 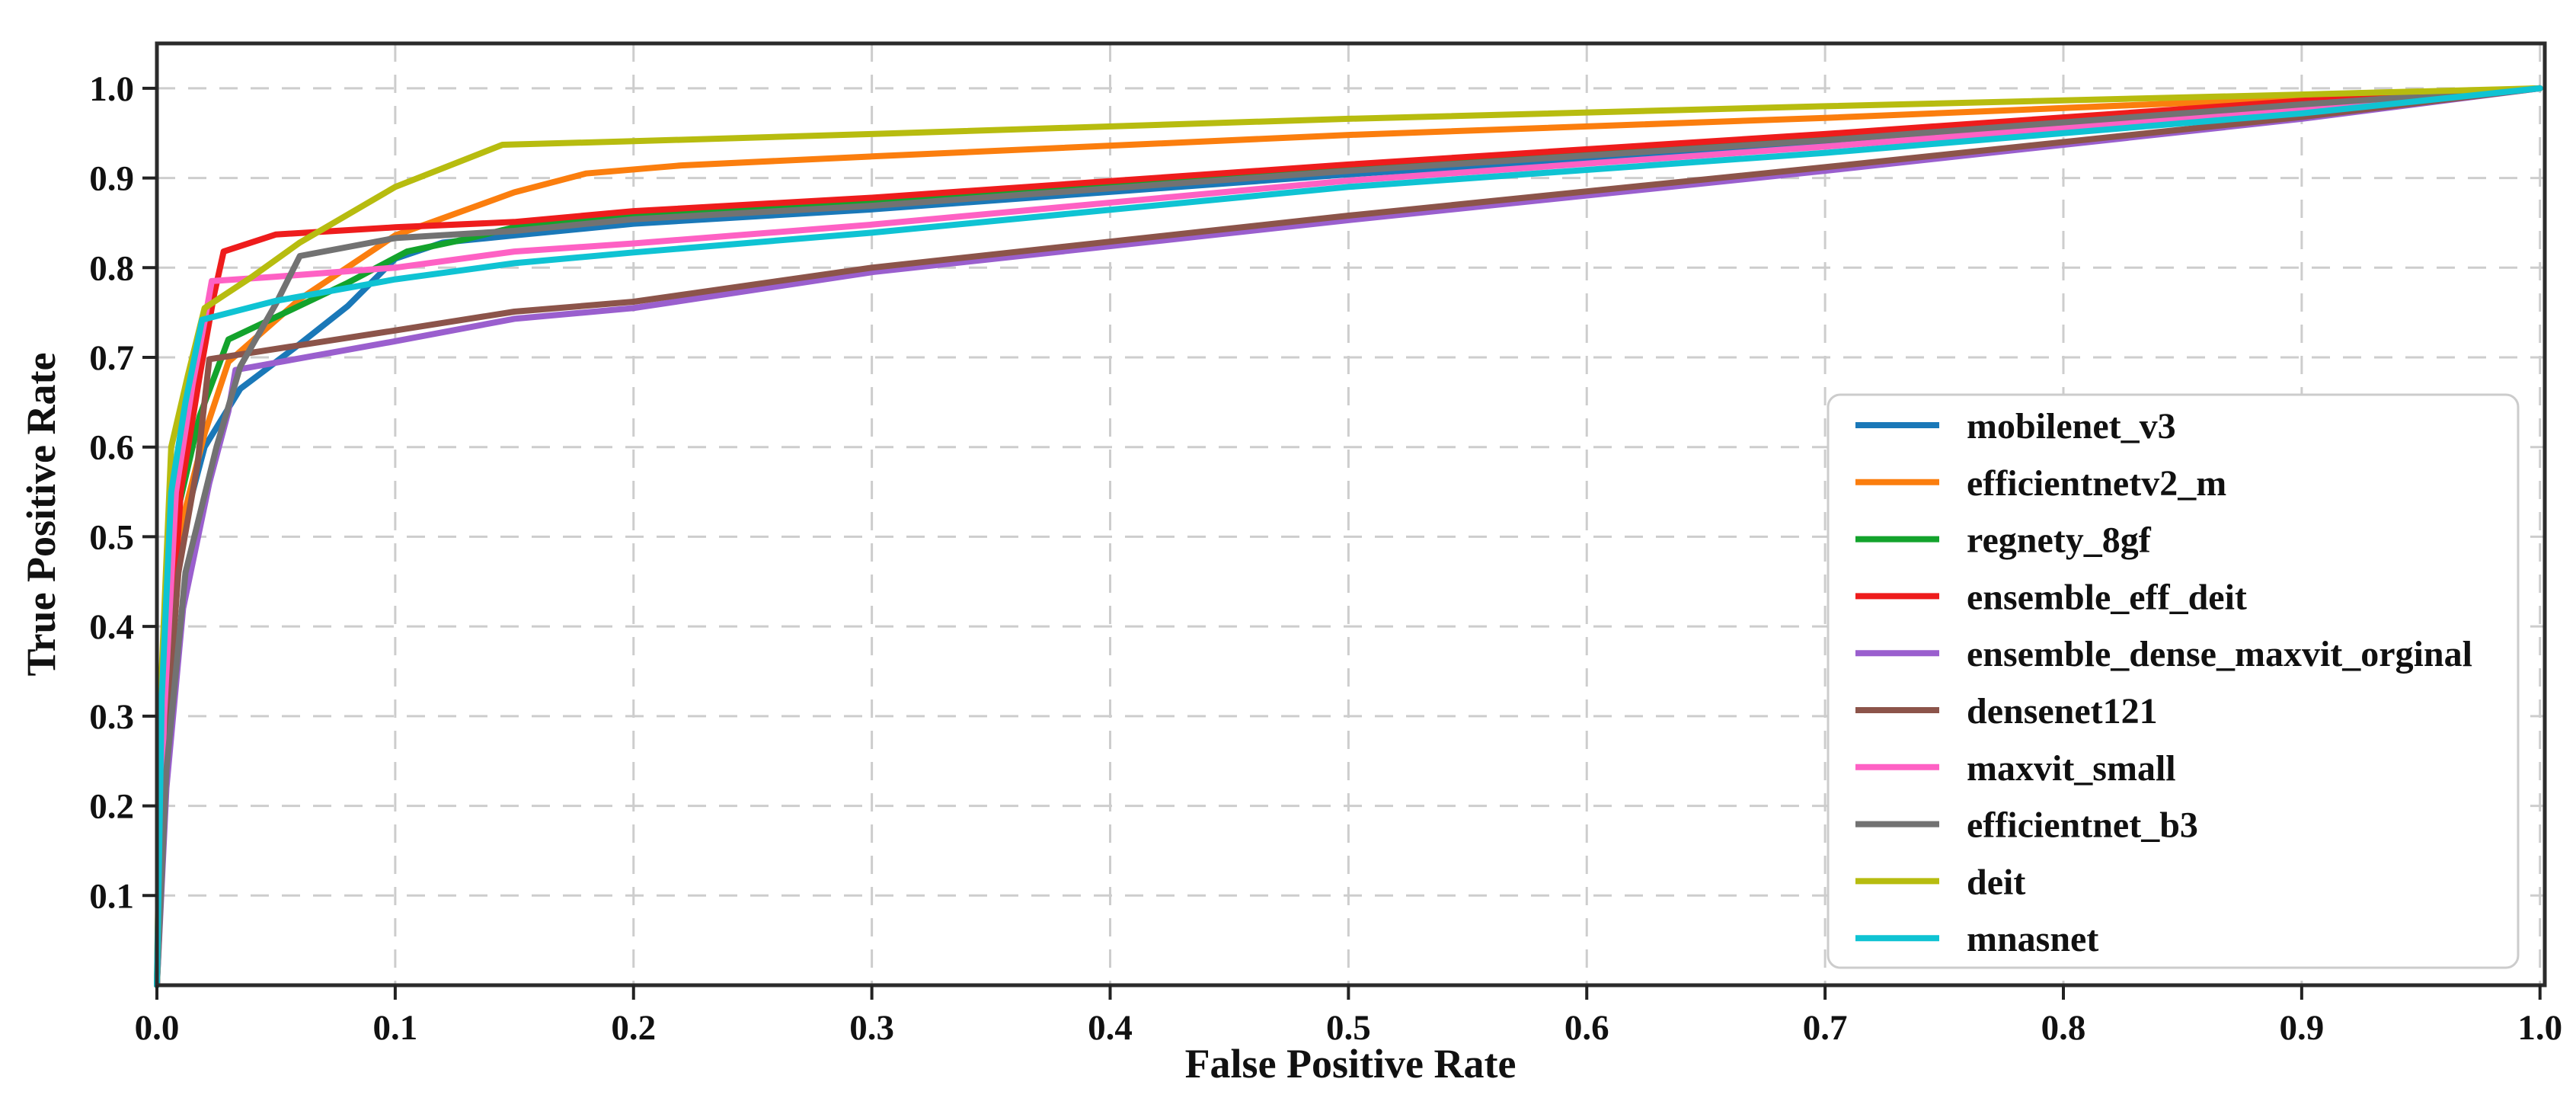 I want to click on y-tick-label: 0.5, so click(x=112, y=537).